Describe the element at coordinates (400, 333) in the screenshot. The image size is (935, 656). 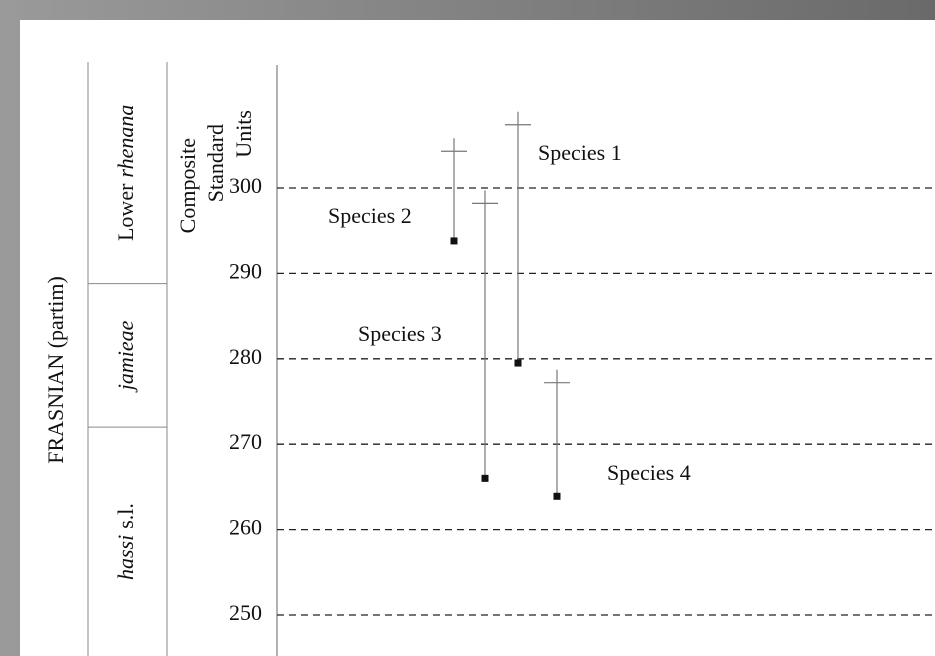
I see `species-label: Species 3` at that location.